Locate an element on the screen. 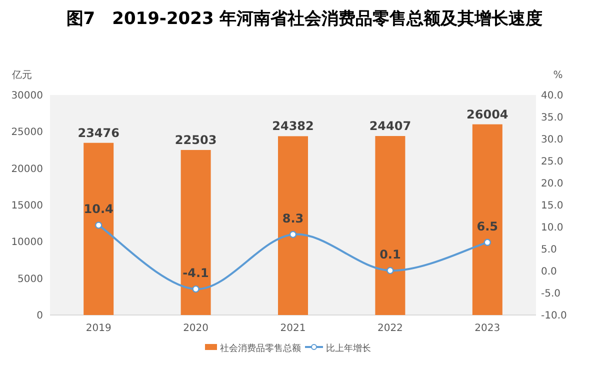 The image size is (609, 370). x-tick-label: 2019 is located at coordinates (99, 328).